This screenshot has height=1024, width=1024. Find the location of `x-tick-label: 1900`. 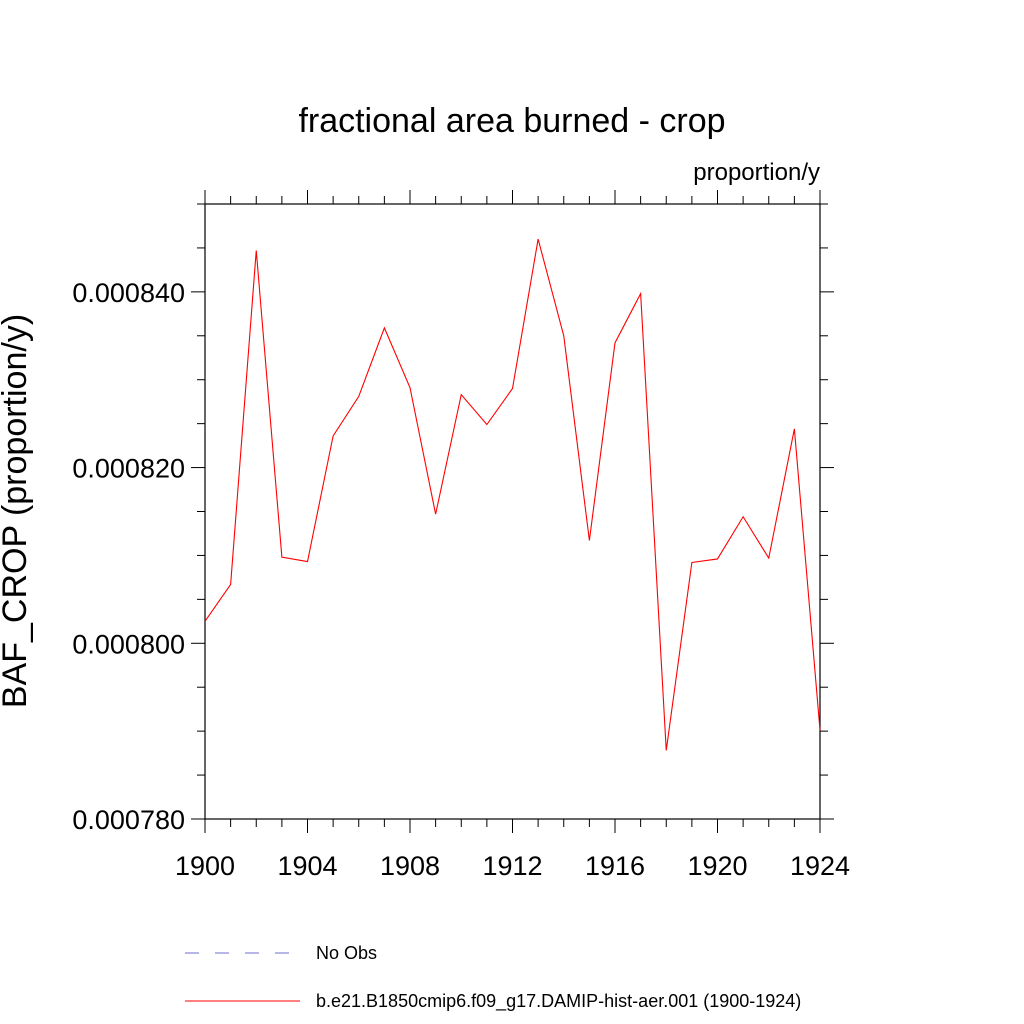

x-tick-label: 1900 is located at coordinates (205, 866).